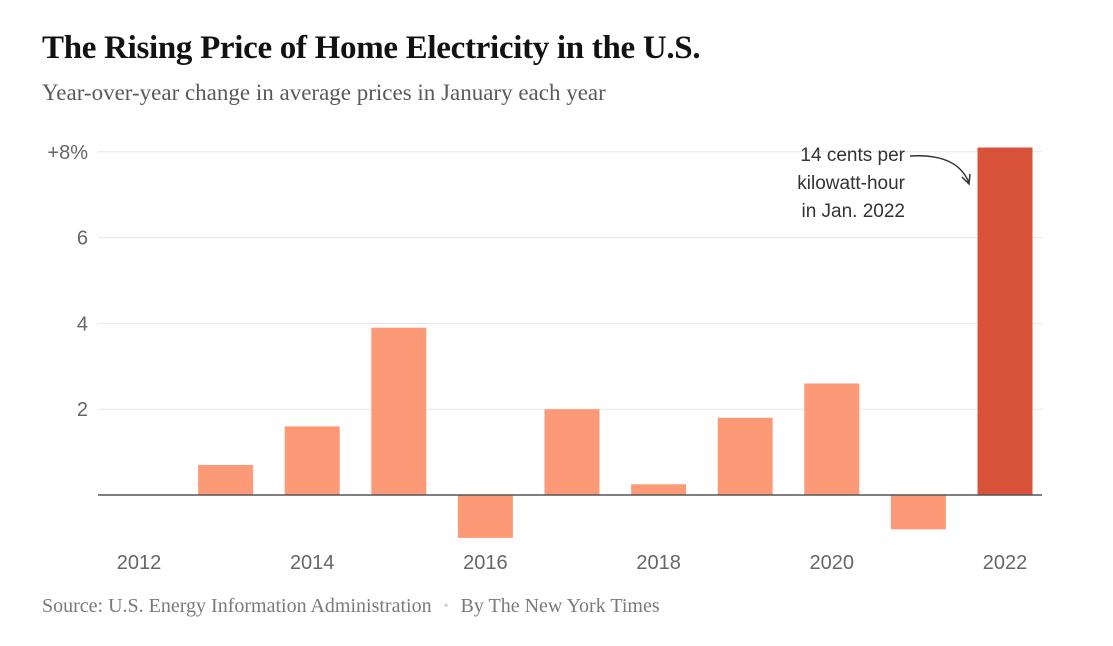  What do you see at coordinates (67, 281) in the screenshot?
I see `y-tick-labels: +8% 6 4 2` at bounding box center [67, 281].